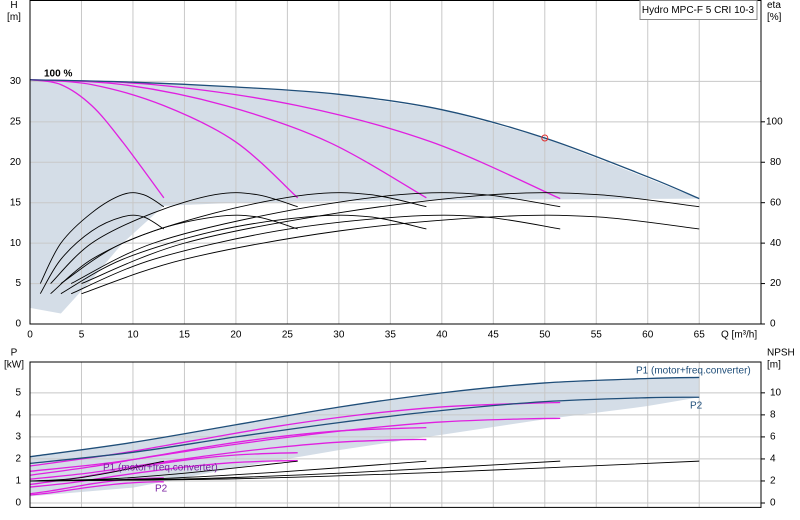 The height and width of the screenshot is (520, 800). What do you see at coordinates (776, 392) in the screenshot?
I see `y2-tick-label: 10` at bounding box center [776, 392].